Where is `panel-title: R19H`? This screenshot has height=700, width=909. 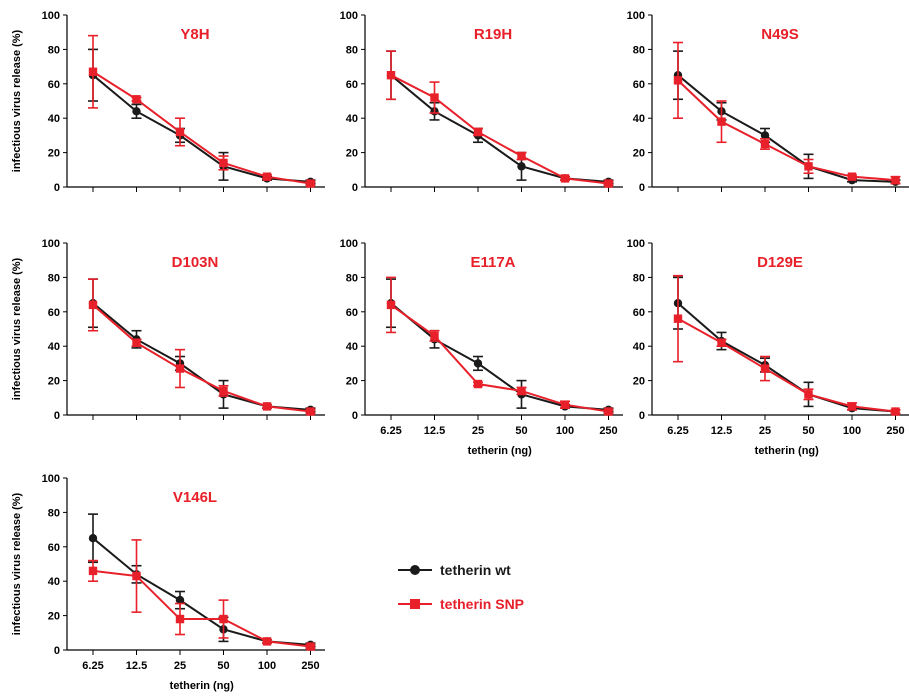
panel-title: R19H is located at coordinates (493, 34).